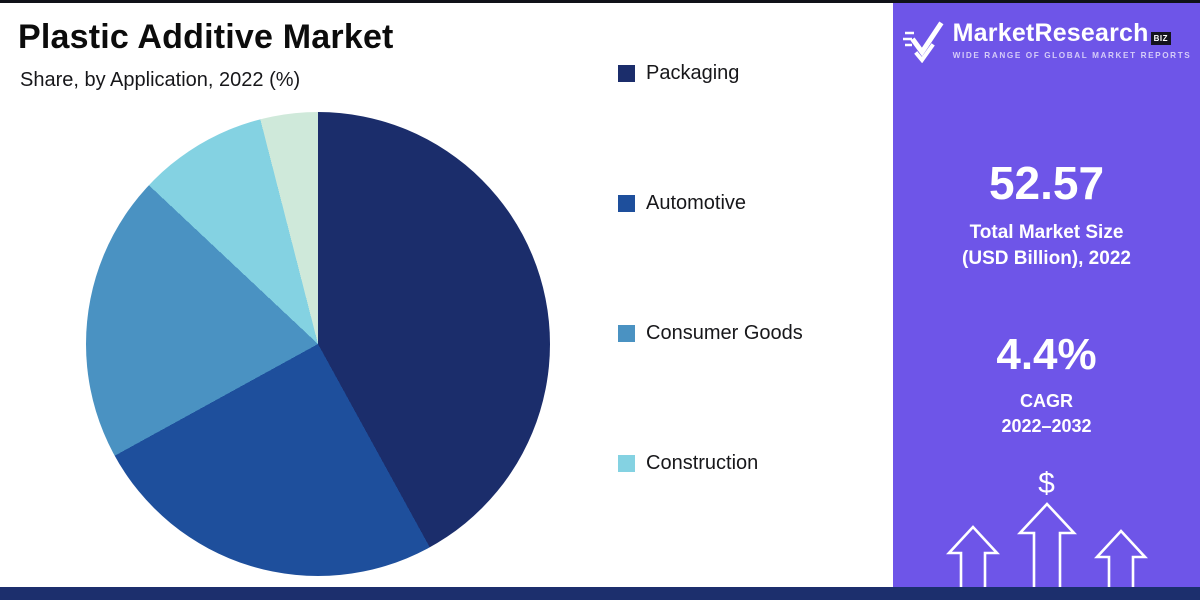 The width and height of the screenshot is (1200, 600). I want to click on stat-label-cagr-line2: 2022–2032, so click(1046, 426).